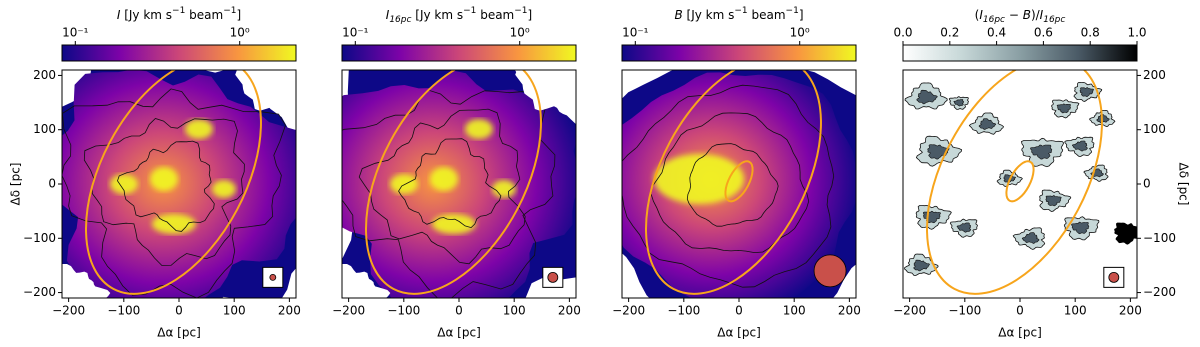  What do you see at coordinates (459, 15) in the screenshot?
I see `colorbar-label: I16pc [Jy km s−1 beam−1]` at bounding box center [459, 15].